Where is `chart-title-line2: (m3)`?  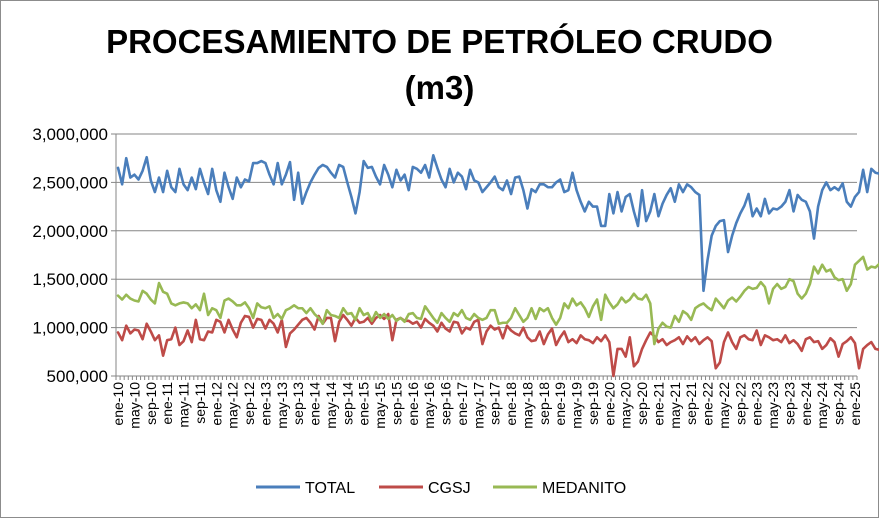 chart-title-line2: (m3) is located at coordinates (439, 87).